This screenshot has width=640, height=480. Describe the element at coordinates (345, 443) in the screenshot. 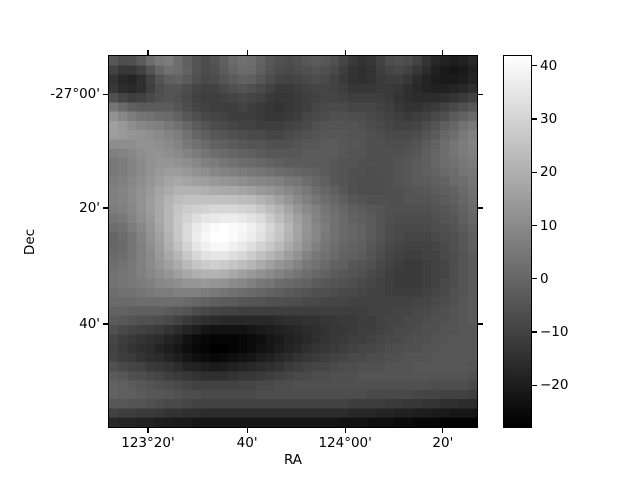

I see `x-tick-label: 124°00'` at that location.